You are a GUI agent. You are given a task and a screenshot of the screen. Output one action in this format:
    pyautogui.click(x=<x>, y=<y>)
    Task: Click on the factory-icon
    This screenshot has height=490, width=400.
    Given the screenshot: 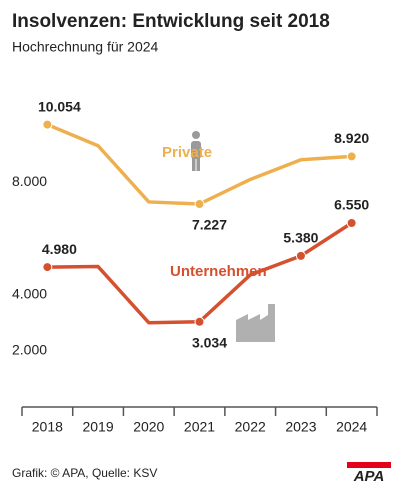 What is the action you would take?
    pyautogui.click(x=255, y=323)
    